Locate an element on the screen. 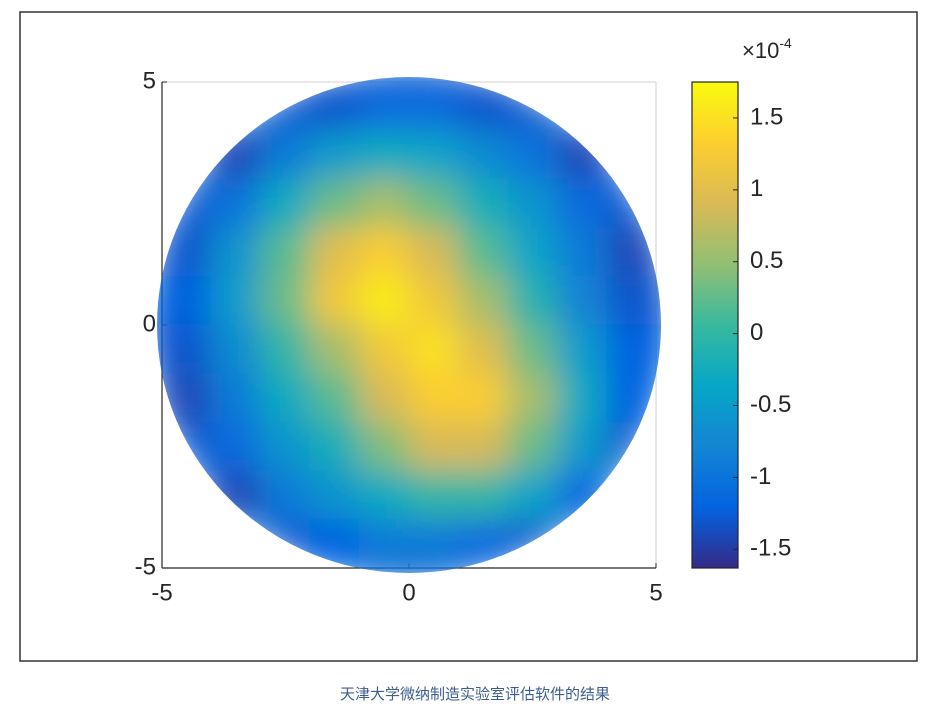  x-tick-label: -5 is located at coordinates (161, 592).